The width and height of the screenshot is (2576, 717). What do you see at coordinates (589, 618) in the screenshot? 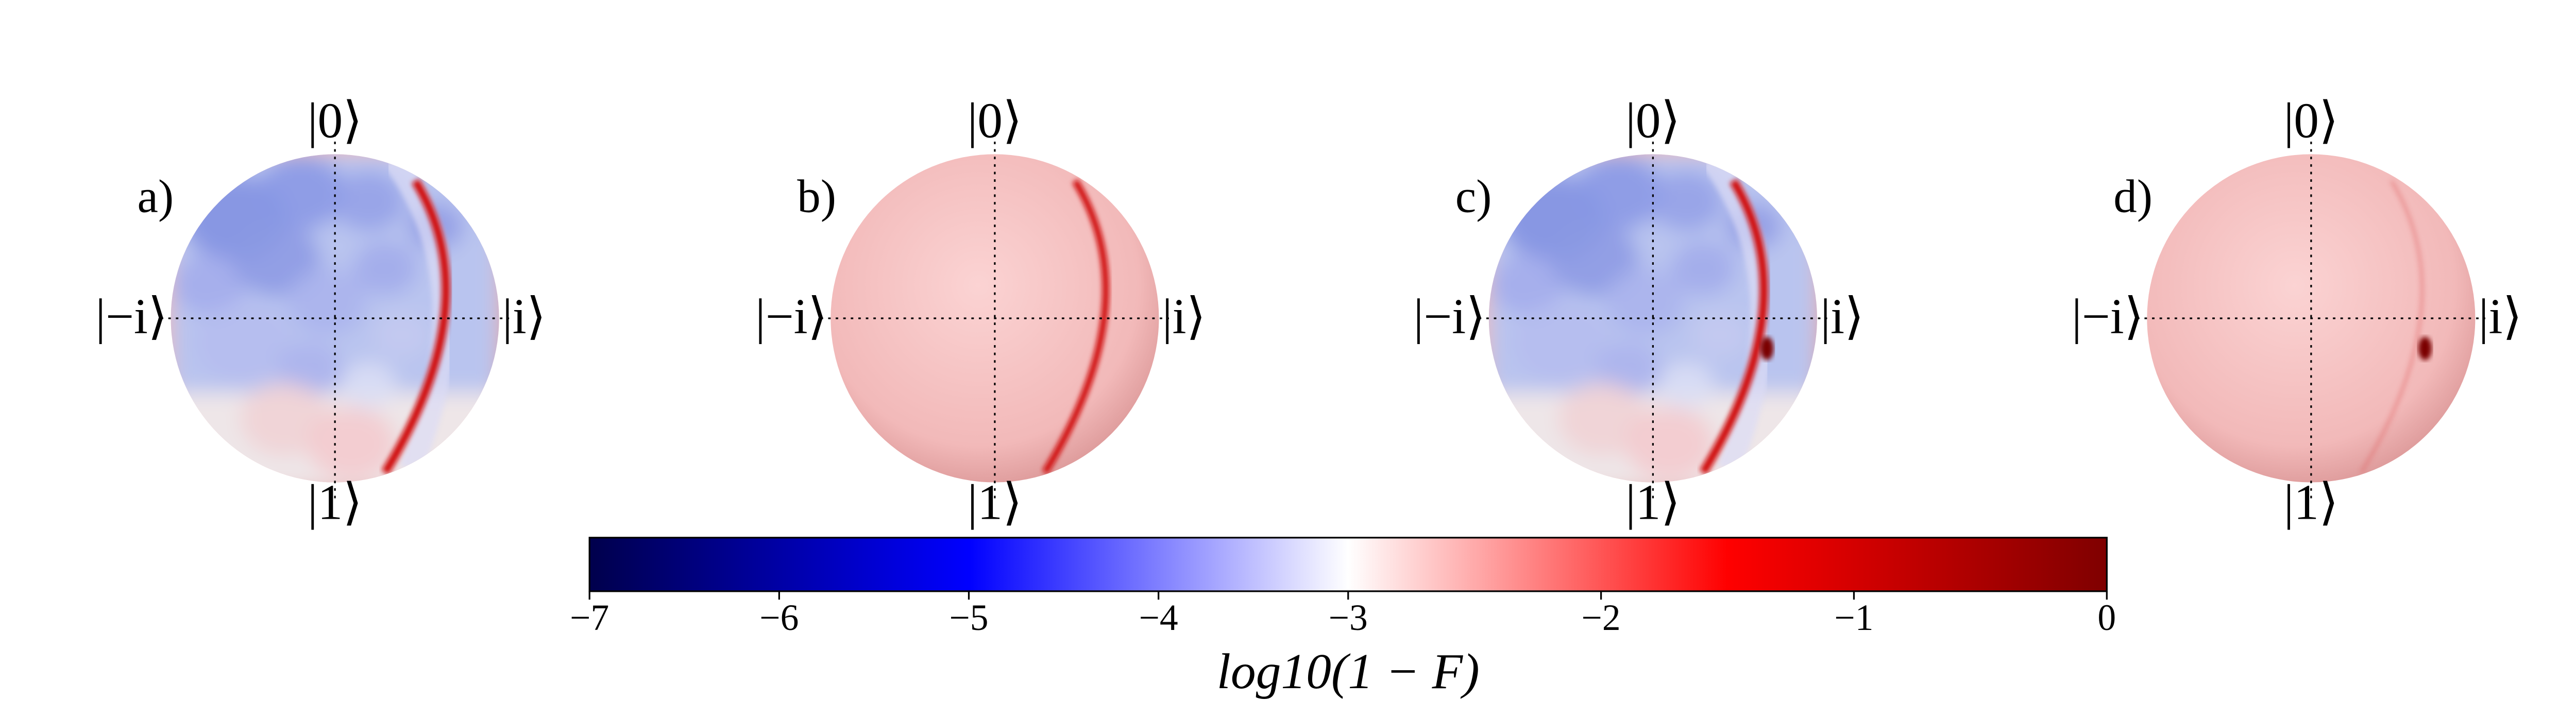
I see `x-tick-label: −7` at bounding box center [589, 618].